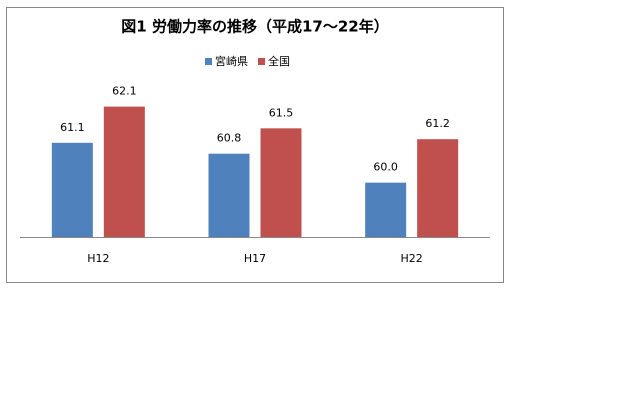 This screenshot has width=640, height=404. What do you see at coordinates (254, 27) in the screenshot?
I see `chart-title: 図1 労働力率の推移（平成17～22年）` at bounding box center [254, 27].